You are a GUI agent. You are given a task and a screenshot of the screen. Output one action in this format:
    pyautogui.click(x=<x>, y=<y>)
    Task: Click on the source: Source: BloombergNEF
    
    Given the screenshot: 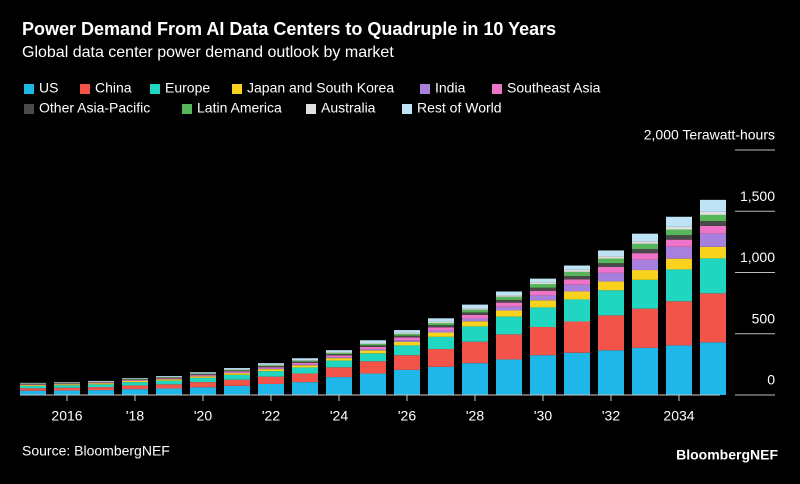 What is the action you would take?
    pyautogui.click(x=96, y=451)
    